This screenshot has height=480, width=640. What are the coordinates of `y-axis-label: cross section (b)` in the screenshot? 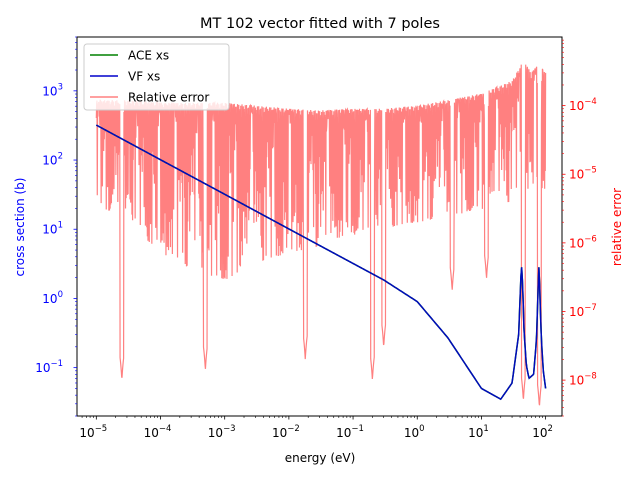 It's located at (20, 227).